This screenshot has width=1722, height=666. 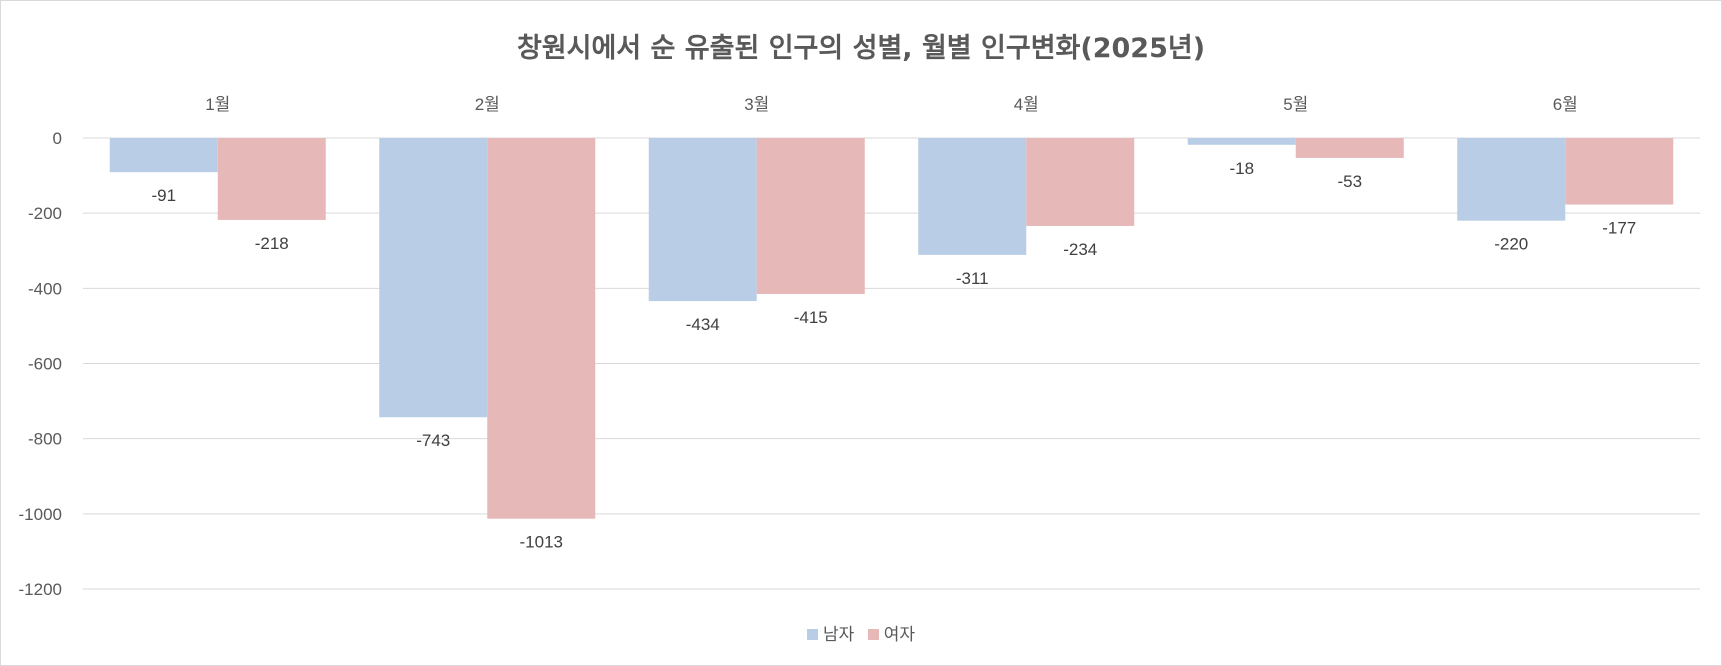 I want to click on data-label: -218, so click(x=272, y=243).